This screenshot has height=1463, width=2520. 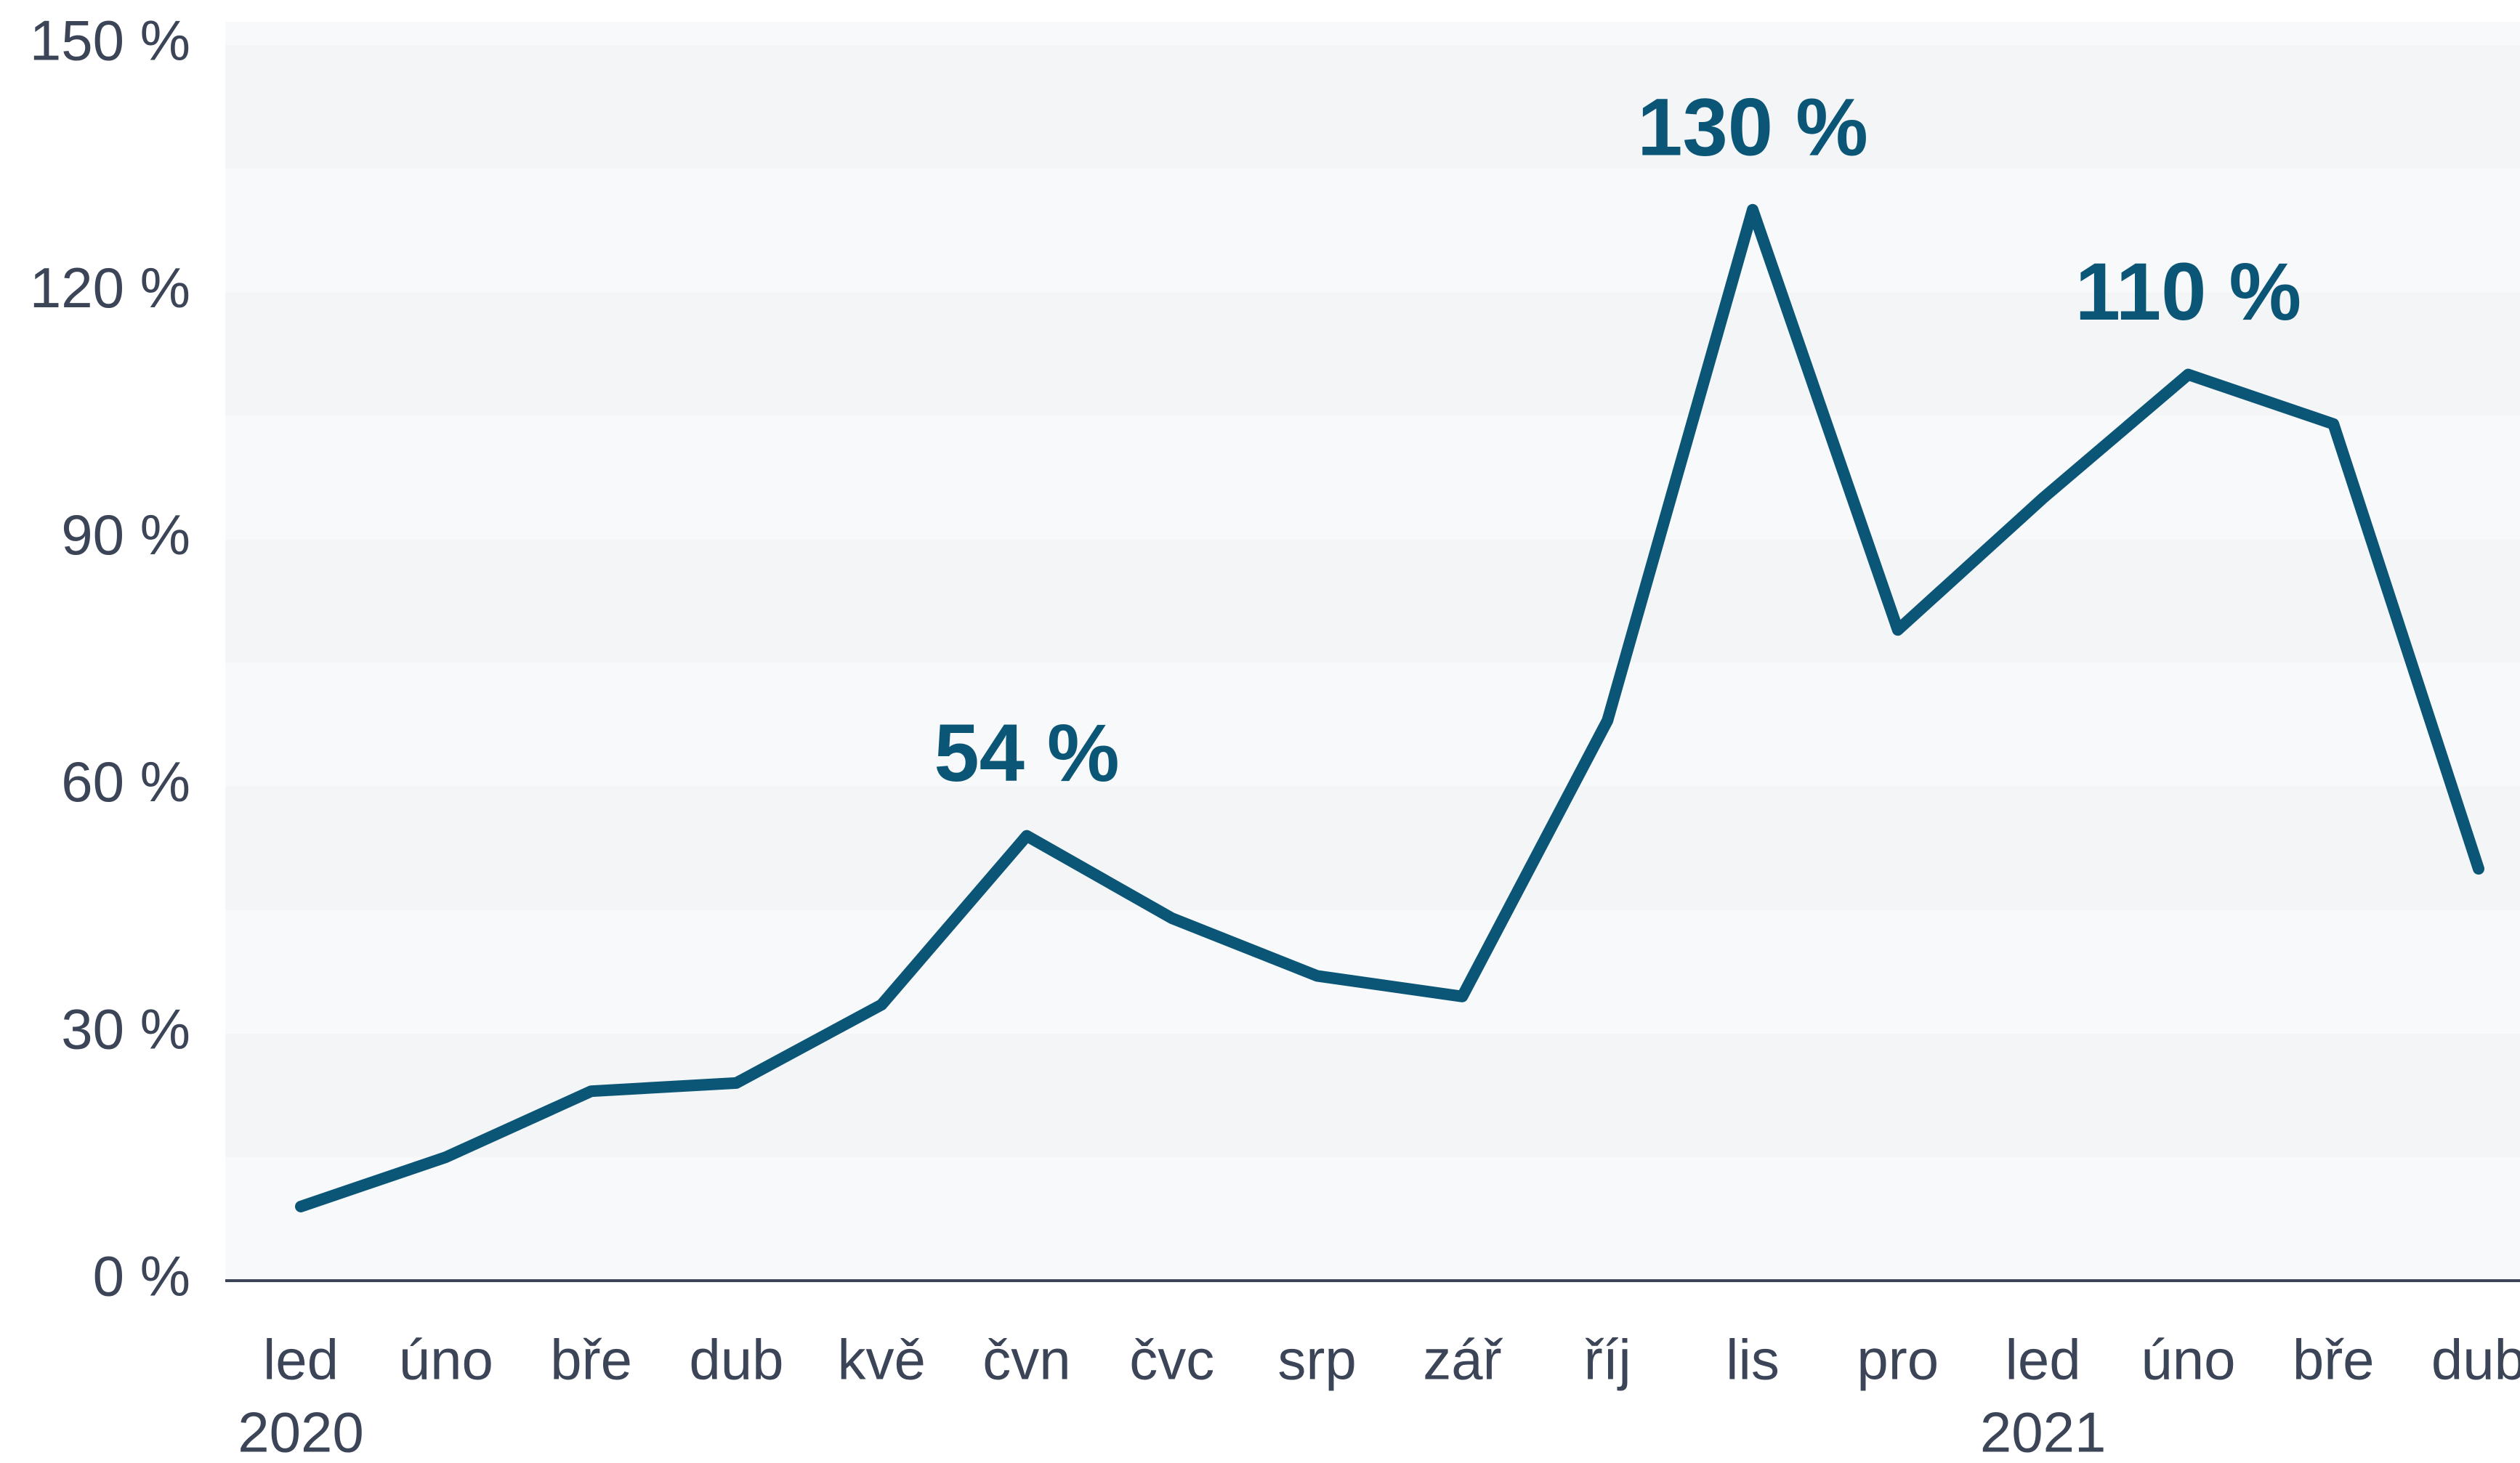 What do you see at coordinates (125, 535) in the screenshot?
I see `y-tick-label: 90 %` at bounding box center [125, 535].